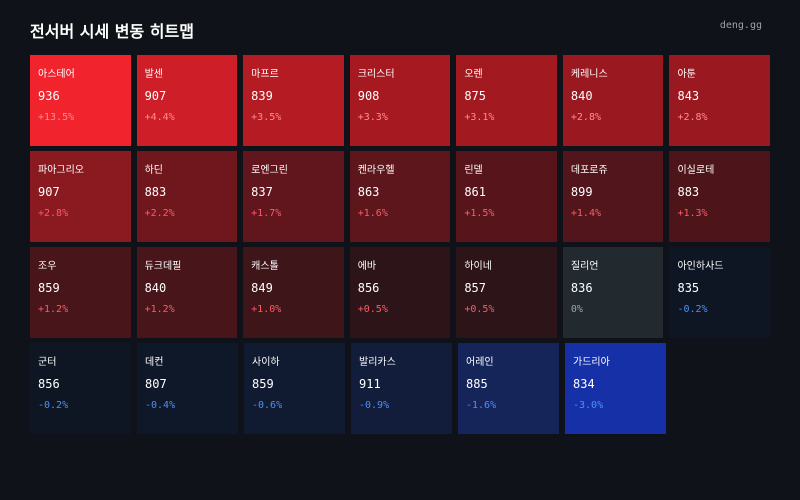 This screenshot has height=500, width=800. What do you see at coordinates (477, 384) in the screenshot?
I see `server-price: 885` at bounding box center [477, 384].